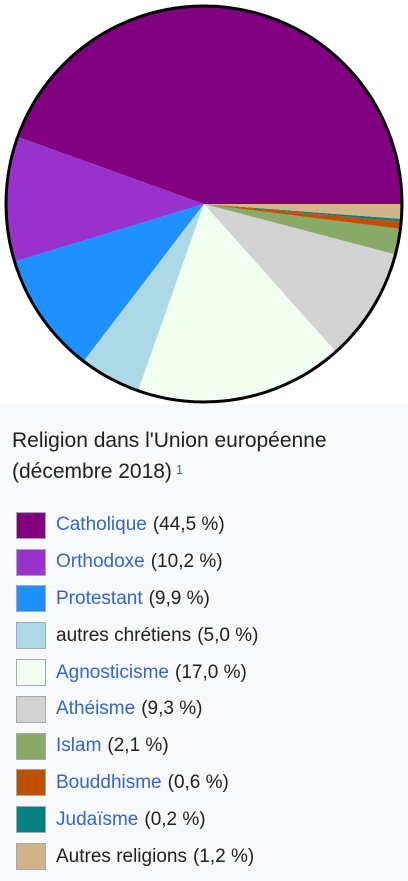 This screenshot has height=881, width=408. What do you see at coordinates (96, 709) in the screenshot?
I see `legend-link: Athéisme` at bounding box center [96, 709].